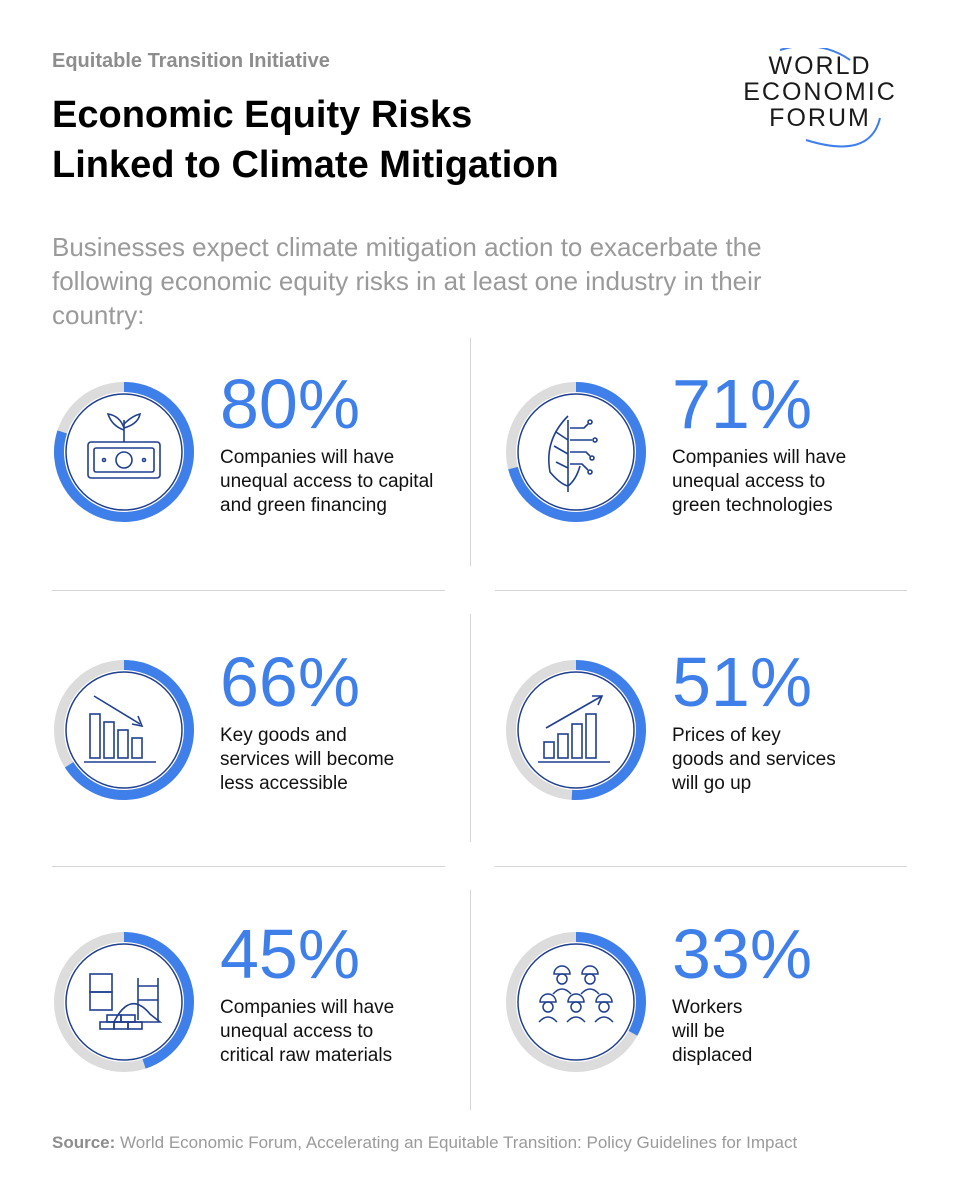  I want to click on desc-line: unequal access to capital, so click(327, 481).